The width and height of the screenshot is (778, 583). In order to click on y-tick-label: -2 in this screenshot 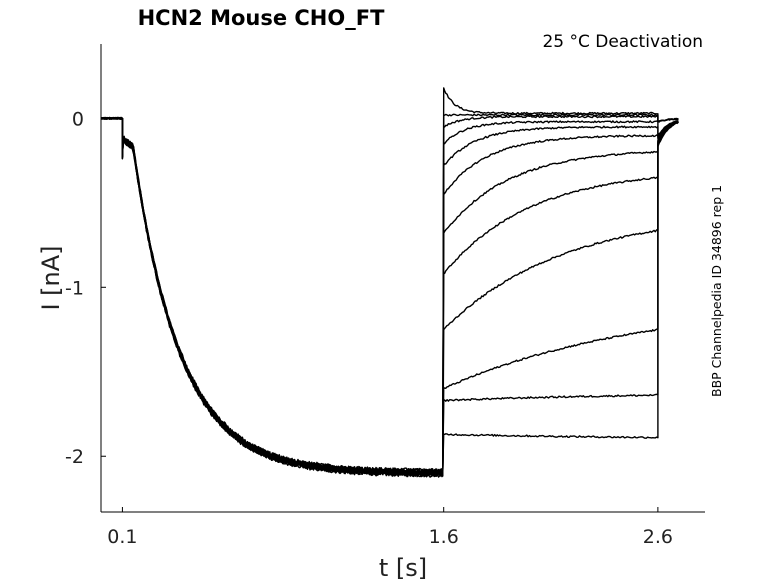, I will do `click(74, 457)`.